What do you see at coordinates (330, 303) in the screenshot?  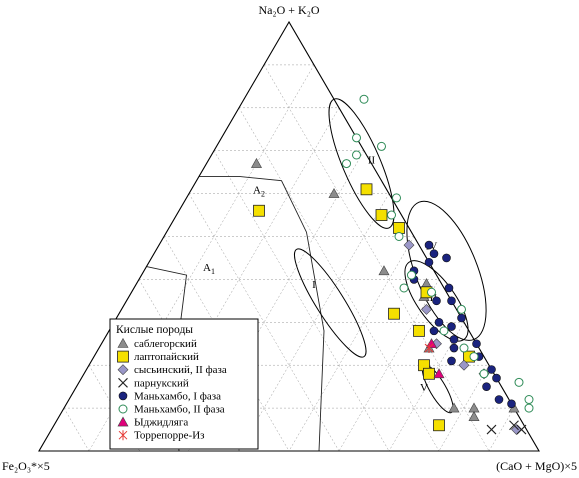 I see `ellipse-field-I` at bounding box center [330, 303].